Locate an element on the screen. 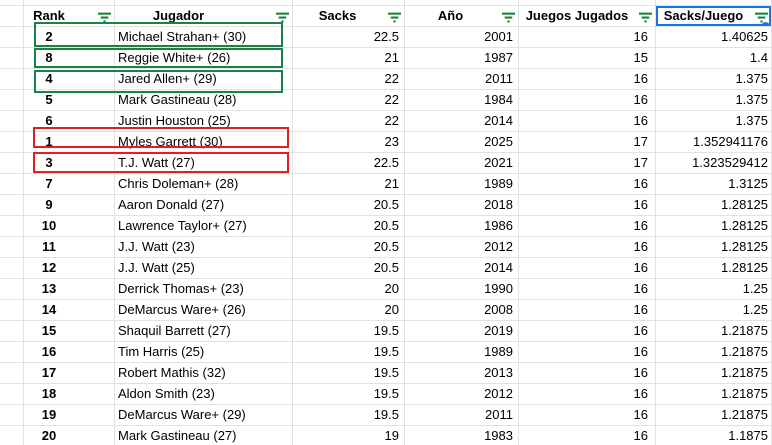 This screenshot has height=445, width=772. cell-jugador: Michael Strahan+ (30) is located at coordinates (204, 37).